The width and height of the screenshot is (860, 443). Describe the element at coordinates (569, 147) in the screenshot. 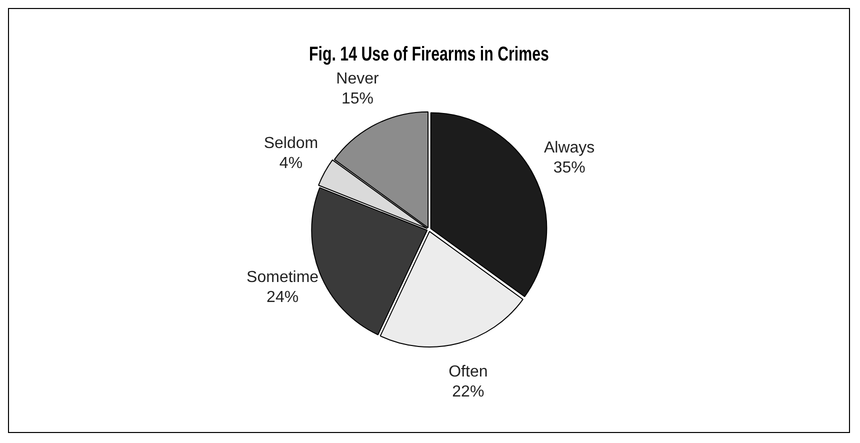

I see `slice-label: Always` at that location.